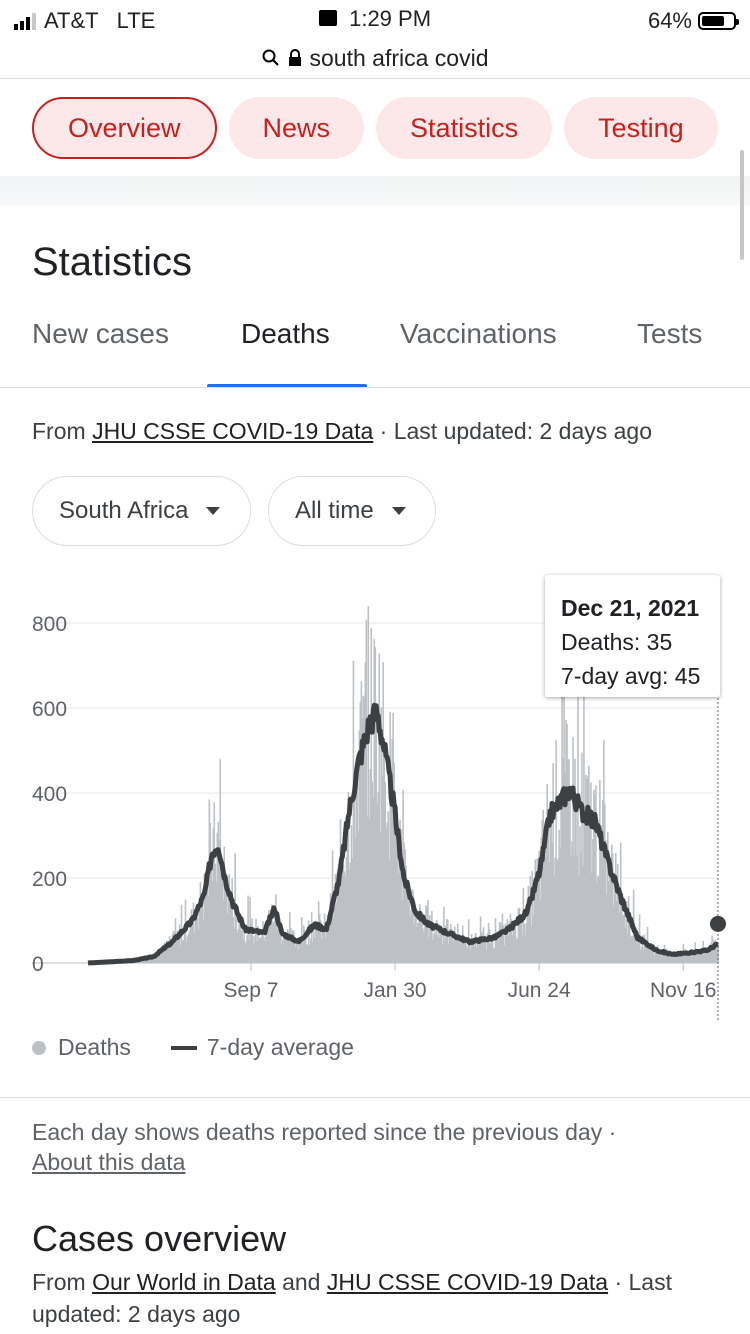 The image size is (750, 1334). Describe the element at coordinates (124, 128) in the screenshot. I see `chip-overview: Overview` at that location.